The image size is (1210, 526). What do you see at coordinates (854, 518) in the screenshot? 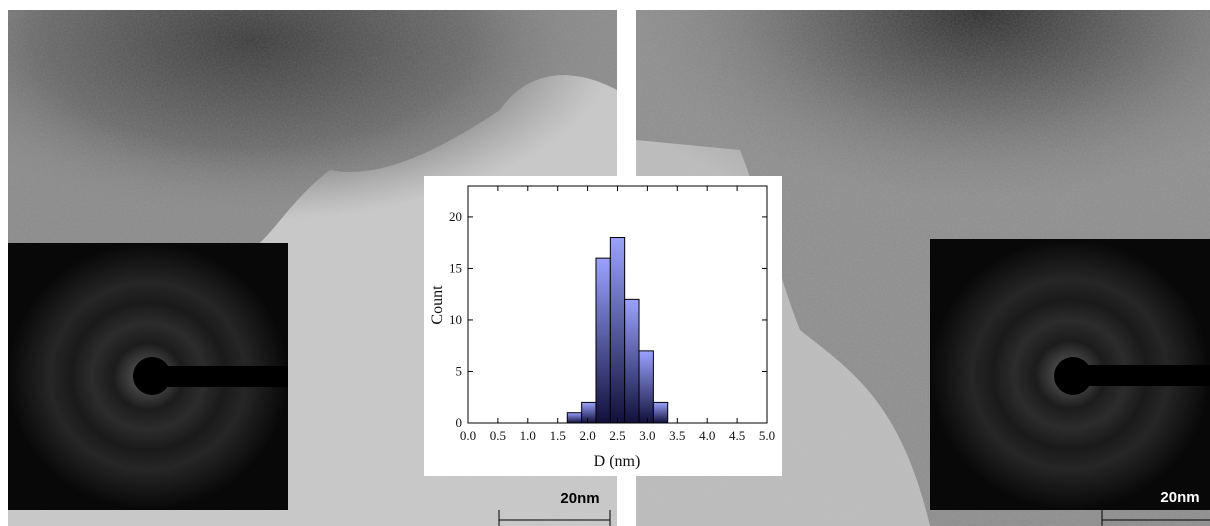
I see `scale-bar` at bounding box center [854, 518].